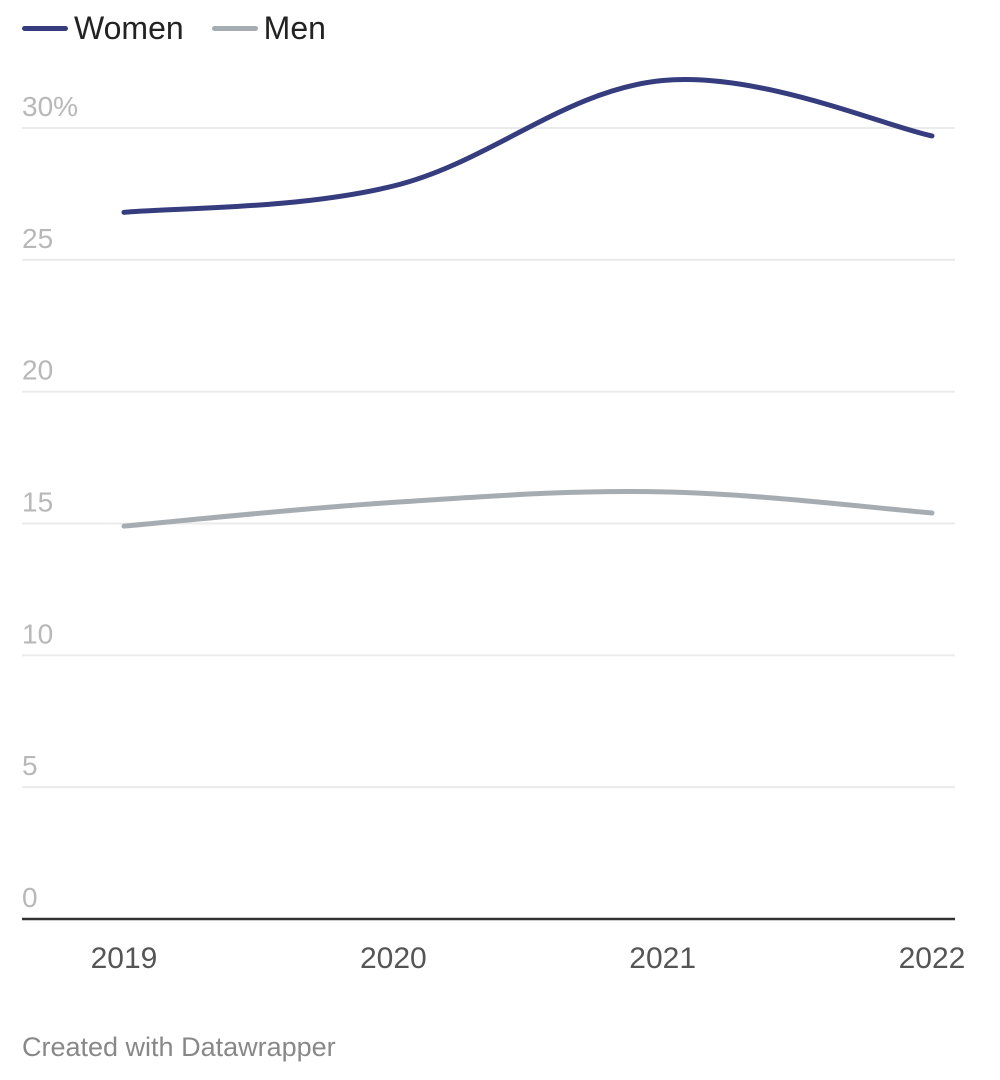 The height and width of the screenshot is (1080, 1000). I want to click on legend-item-women: Women, so click(103, 28).